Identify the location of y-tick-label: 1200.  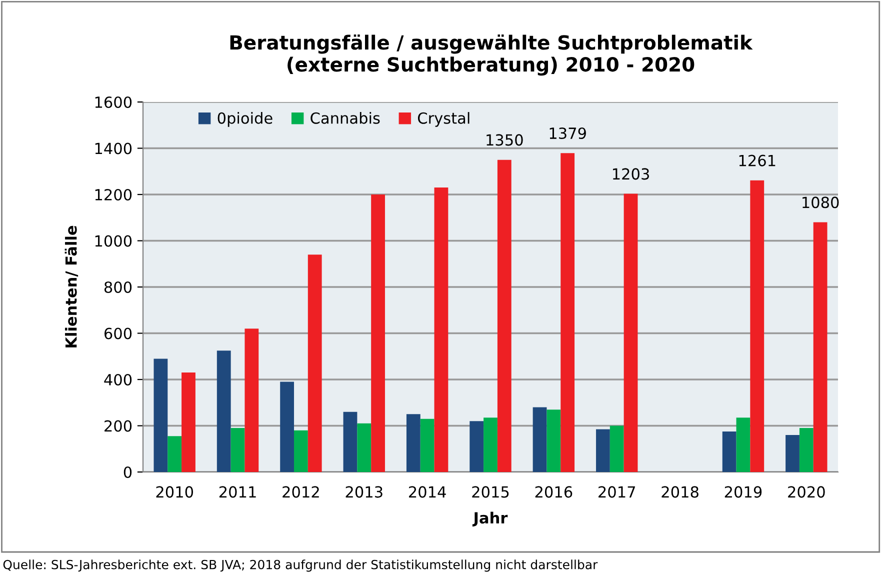
(113, 194).